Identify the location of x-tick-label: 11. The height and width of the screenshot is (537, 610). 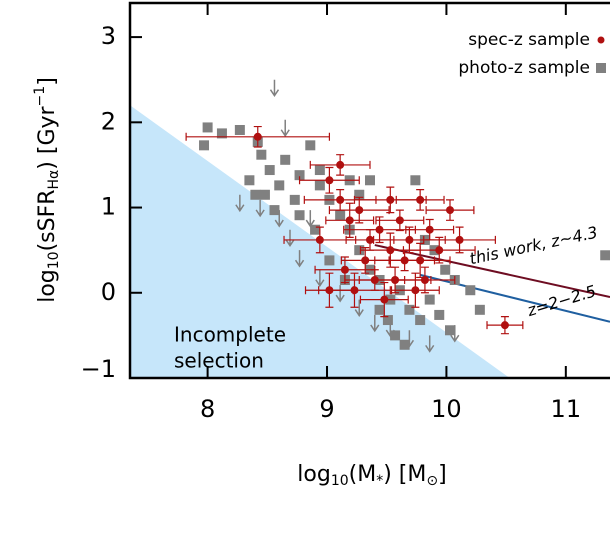
(566, 409).